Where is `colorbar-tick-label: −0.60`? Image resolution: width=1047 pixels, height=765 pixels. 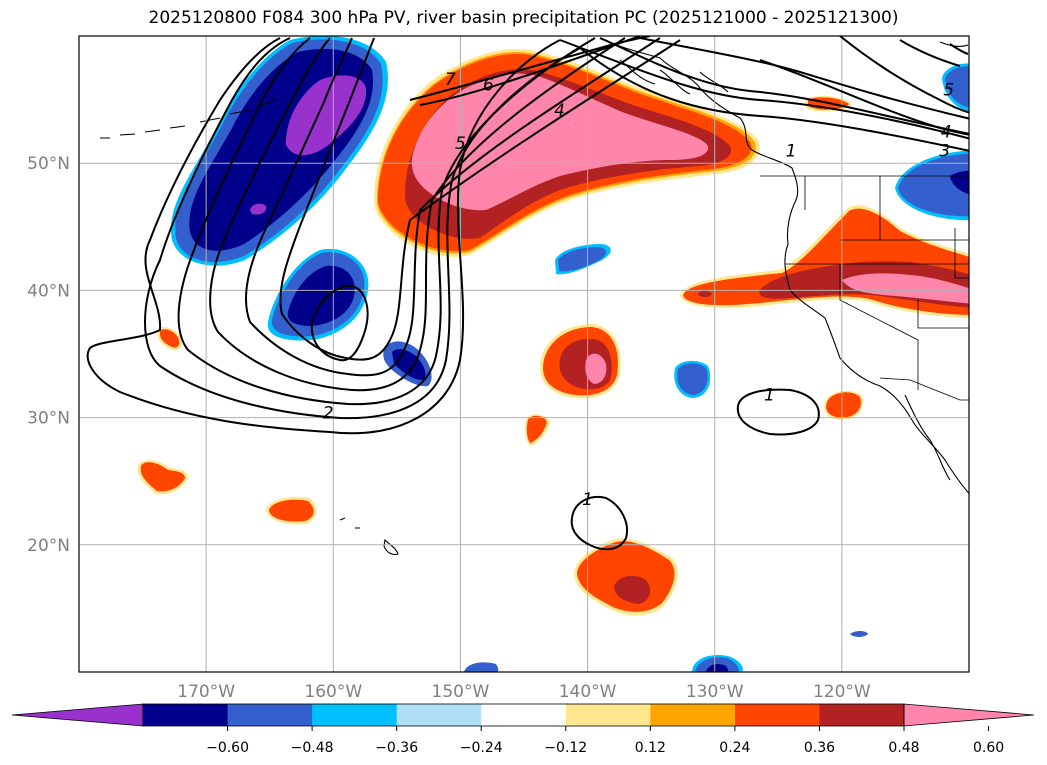 colorbar-tick-label: −0.60 is located at coordinates (227, 748).